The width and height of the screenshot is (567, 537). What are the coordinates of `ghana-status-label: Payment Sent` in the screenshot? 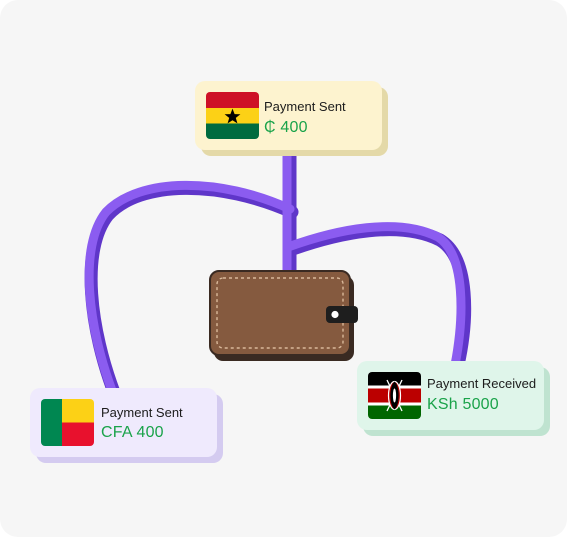 It's located at (305, 106).